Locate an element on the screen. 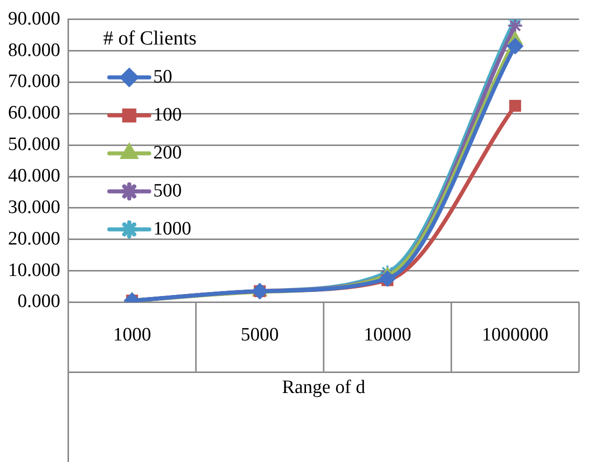  y-tick-label: 80.000 is located at coordinates (34, 50).